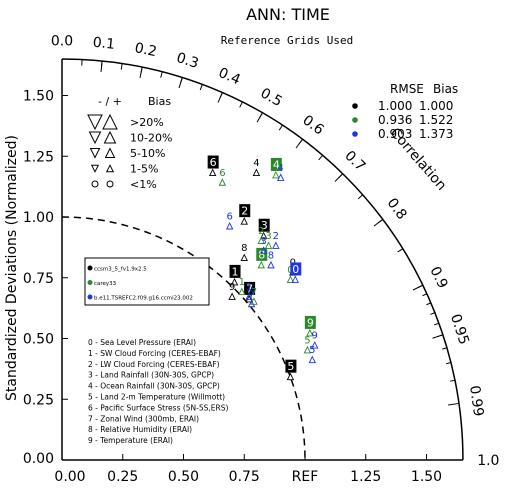  Describe the element at coordinates (315, 336) in the screenshot. I see `point-label: 9` at that location.